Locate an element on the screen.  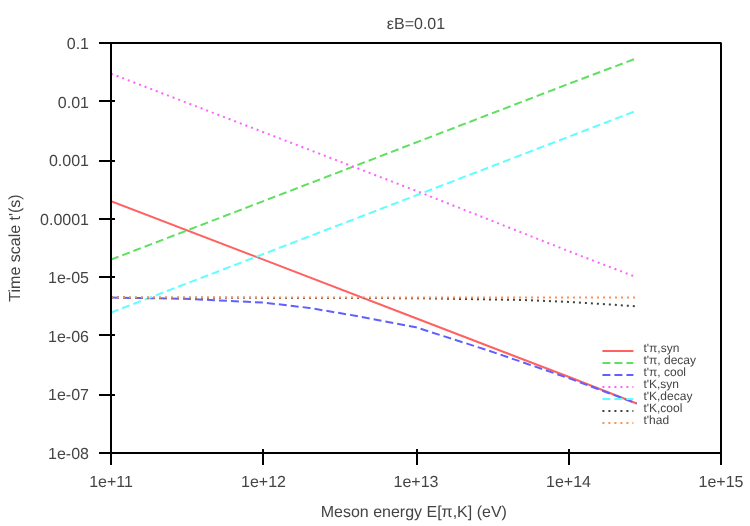
chart-title: εB=0.01 is located at coordinates (416, 24).